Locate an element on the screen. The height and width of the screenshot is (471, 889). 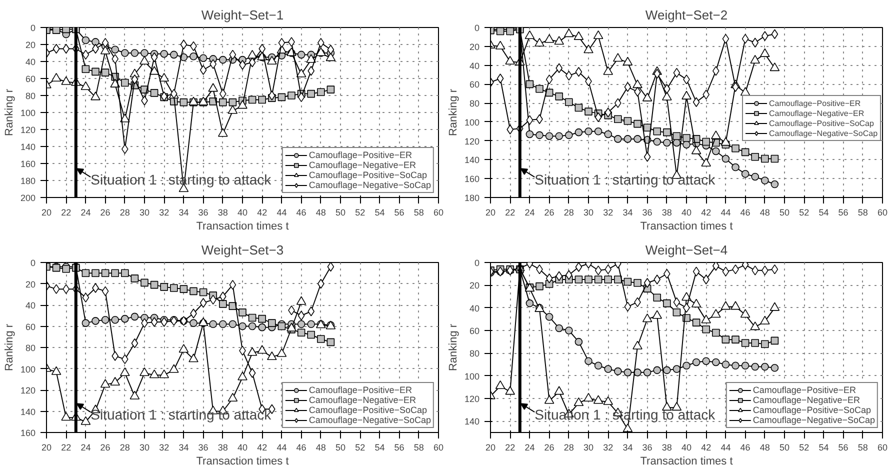
y-tick-label: 160 is located at coordinates (472, 179).